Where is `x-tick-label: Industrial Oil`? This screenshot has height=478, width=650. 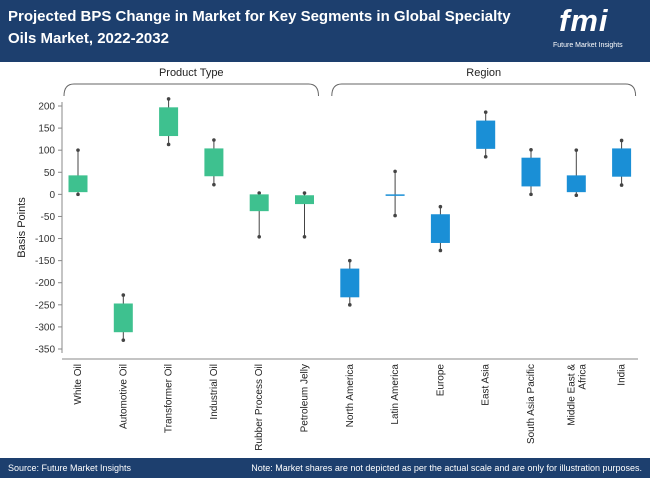 x-tick-label: Industrial Oil is located at coordinates (214, 392).